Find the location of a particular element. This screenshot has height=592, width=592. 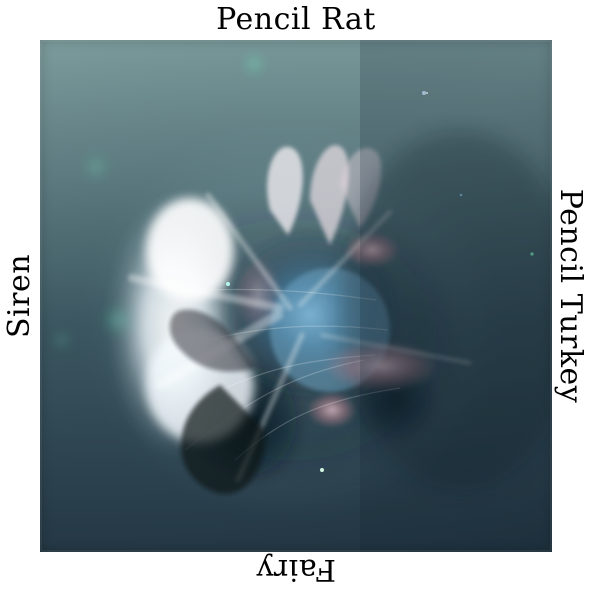

bottom-label: Fairy is located at coordinates (296, 569).